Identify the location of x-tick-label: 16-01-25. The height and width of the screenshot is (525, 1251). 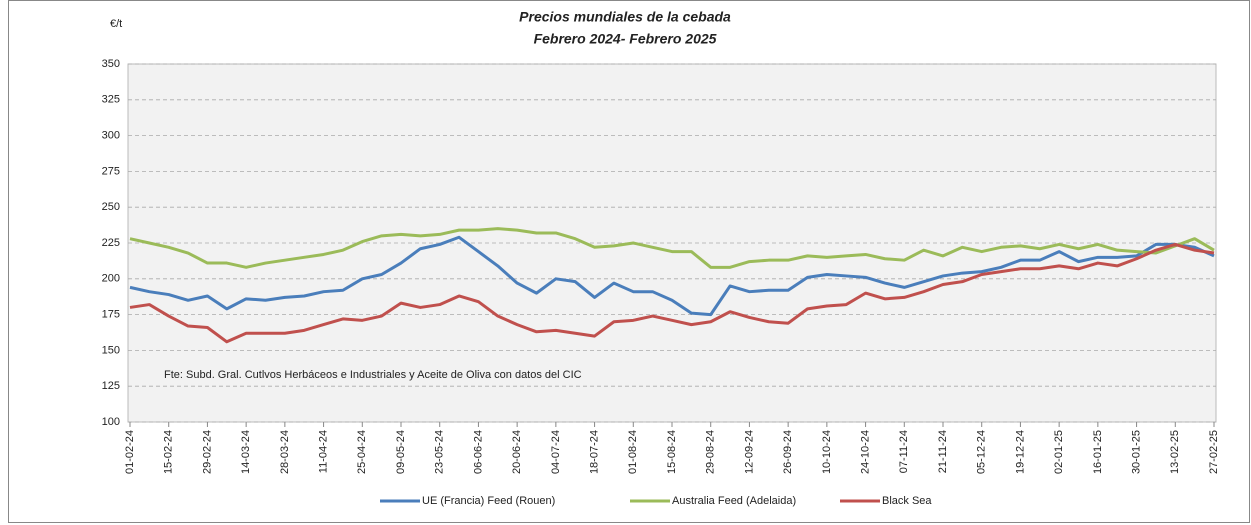
(1098, 452).